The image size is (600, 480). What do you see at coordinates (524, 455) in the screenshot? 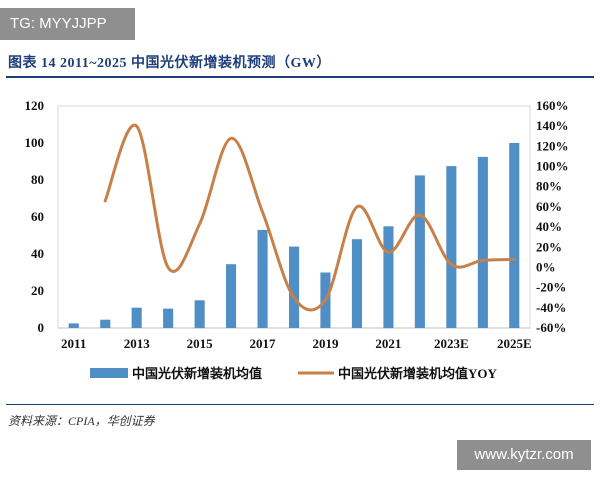
I see `watermark-bottom: www.kytzr.com` at bounding box center [524, 455].